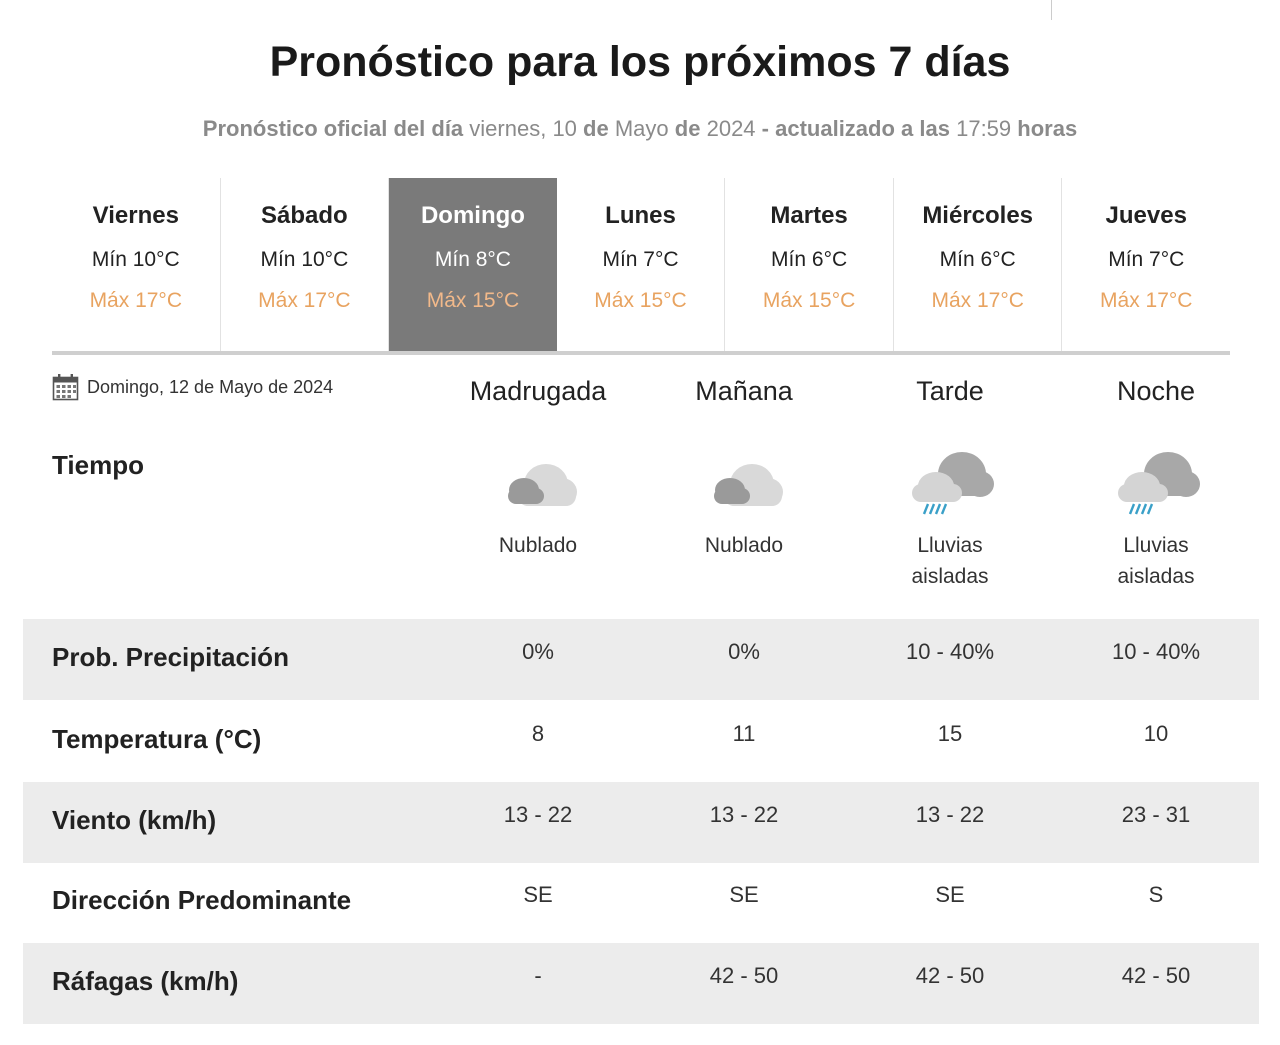 Image resolution: width=1280 pixels, height=1045 pixels. I want to click on tab-jueves: Jueves Mín 7°C Máx 17°C, so click(1146, 264).